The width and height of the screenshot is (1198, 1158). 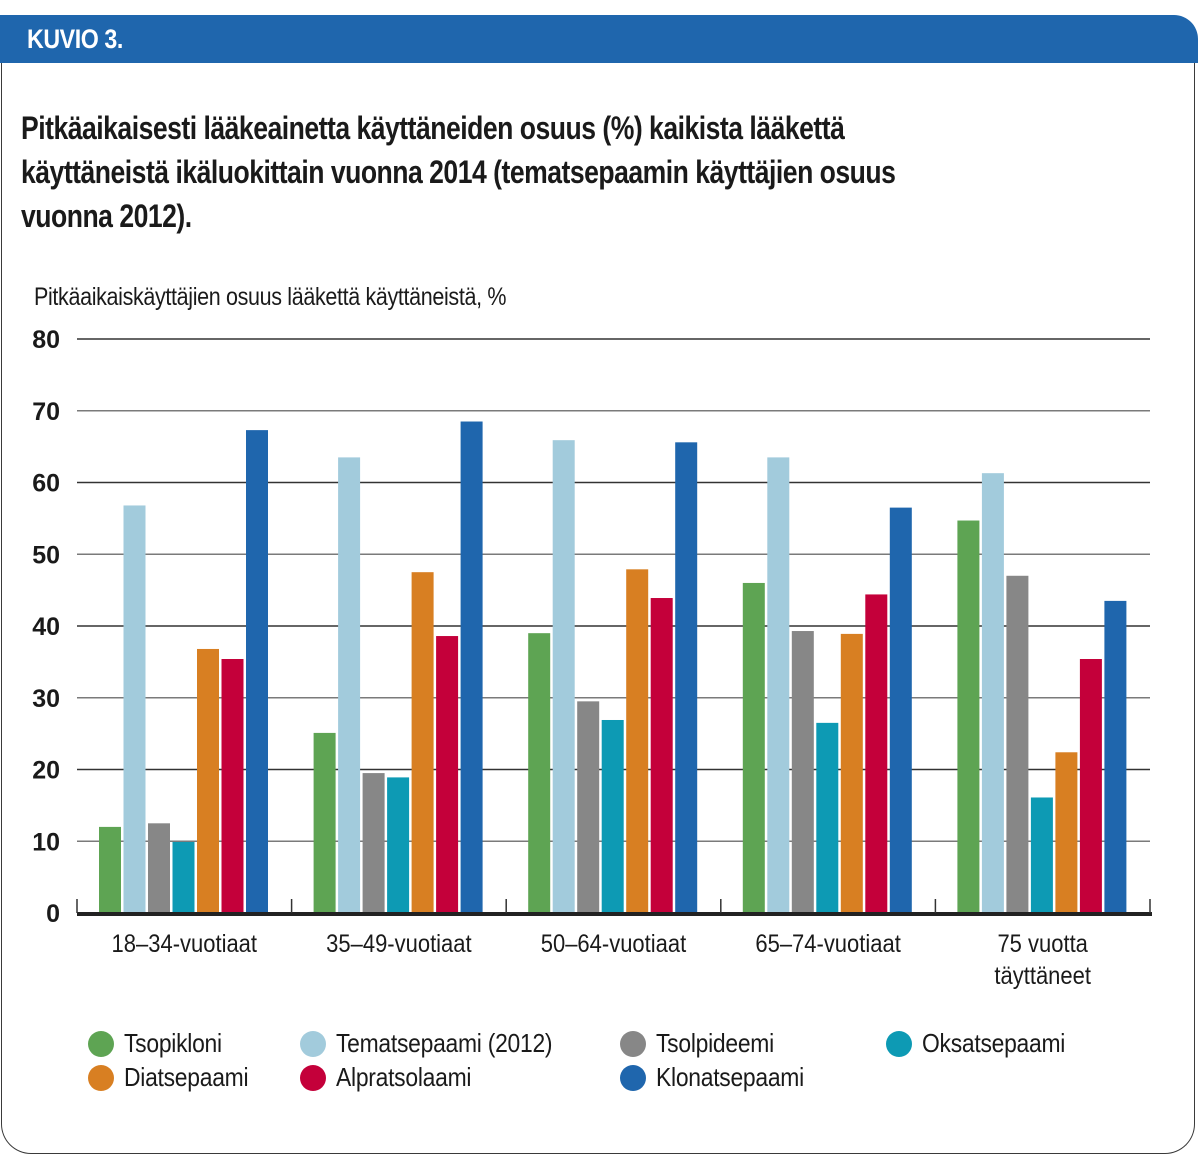 I want to click on y-tick-label: 50, so click(x=46, y=555).